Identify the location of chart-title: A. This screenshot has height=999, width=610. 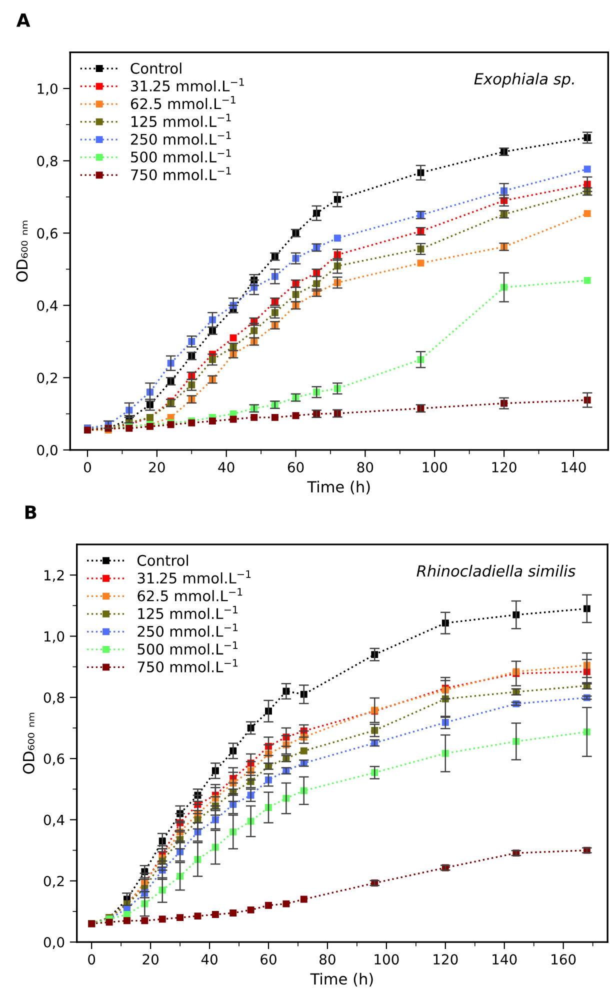
(23, 20).